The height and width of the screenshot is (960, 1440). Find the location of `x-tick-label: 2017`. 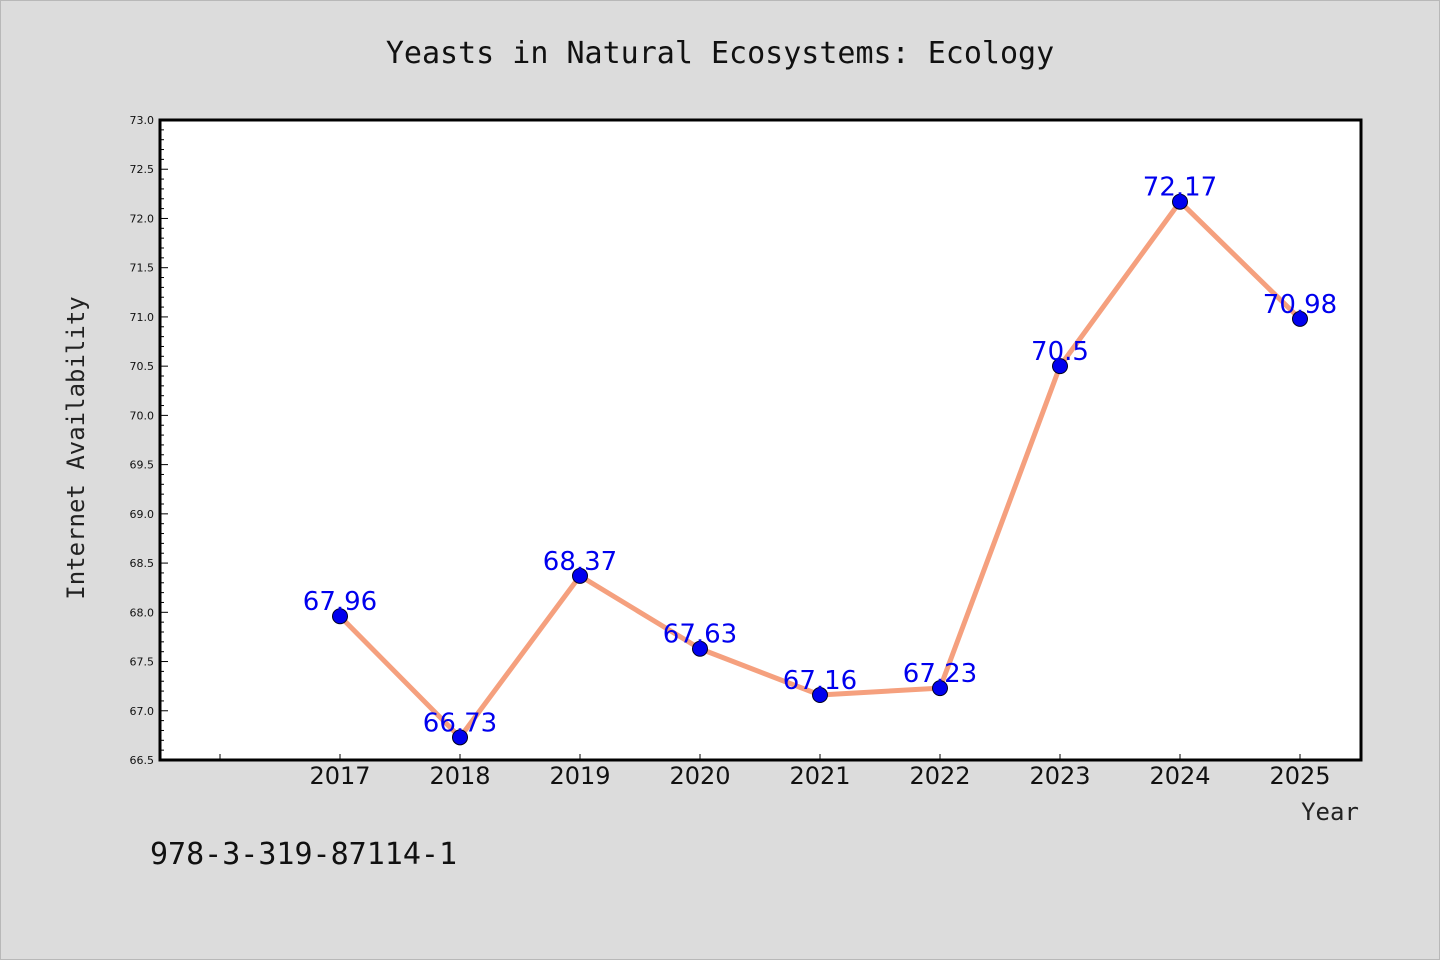

x-tick-label: 2017 is located at coordinates (339, 776).